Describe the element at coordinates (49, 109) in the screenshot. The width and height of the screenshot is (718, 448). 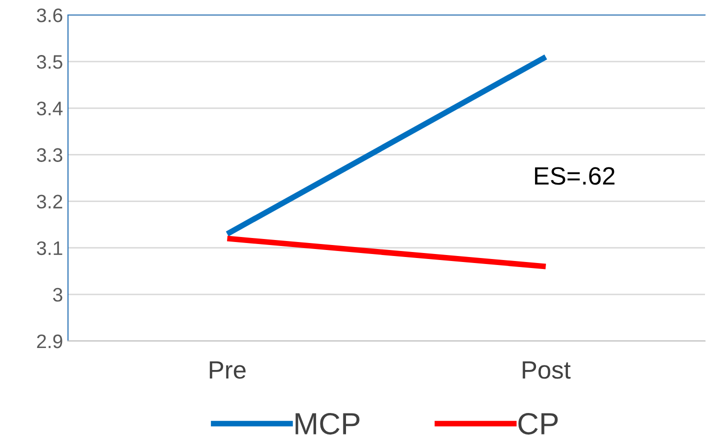
I see `y-tick-label: 3.4` at that location.